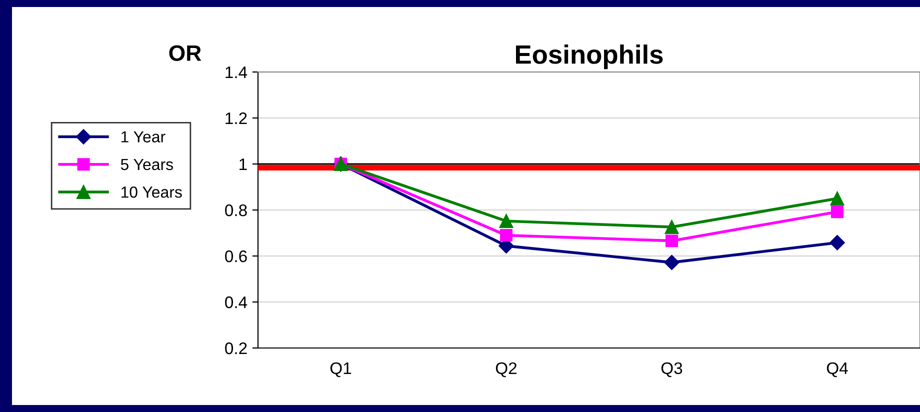 Image resolution: width=920 pixels, height=412 pixels. What do you see at coordinates (236, 256) in the screenshot?
I see `y-tick-label: 0.6` at bounding box center [236, 256].